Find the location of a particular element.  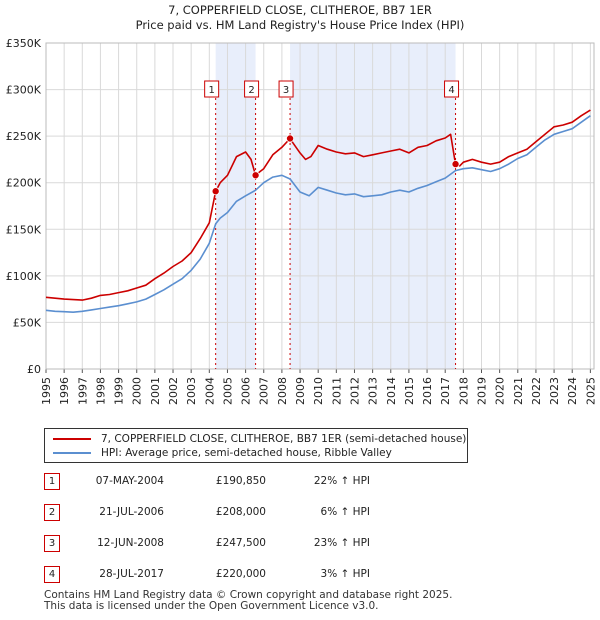

sale-hpi-change: 23% ↑ HPI is located at coordinates (341, 543).